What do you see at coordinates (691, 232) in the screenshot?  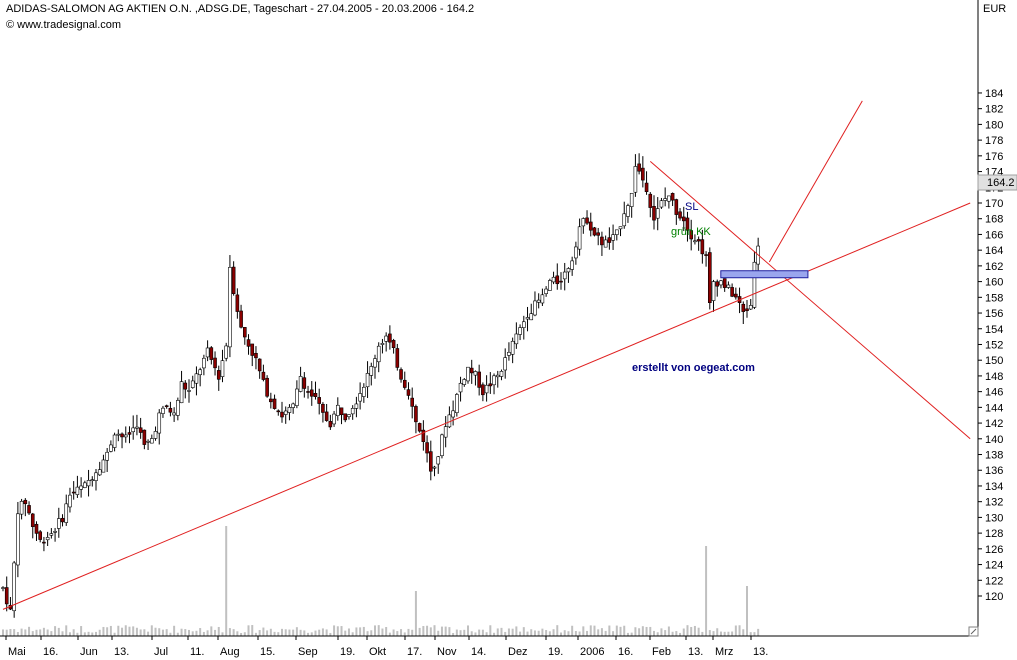 I see `gruen-kk-label: grün KK` at bounding box center [691, 232].